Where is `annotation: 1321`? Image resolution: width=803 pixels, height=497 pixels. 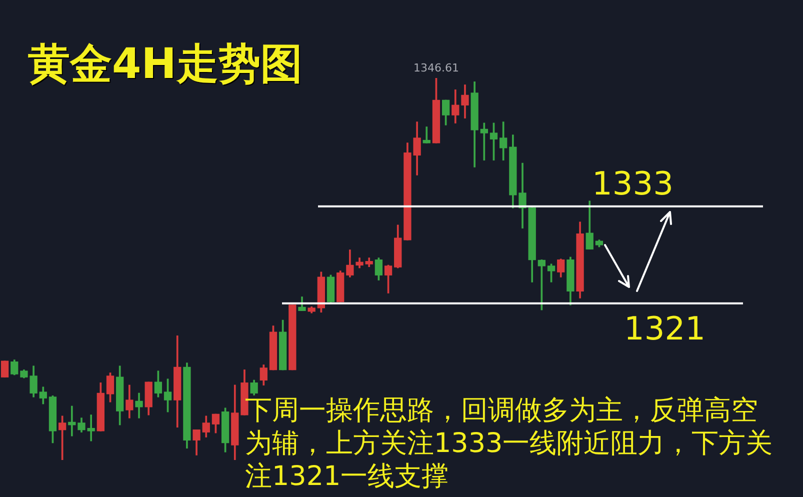
annotation: 1321 is located at coordinates (665, 328).